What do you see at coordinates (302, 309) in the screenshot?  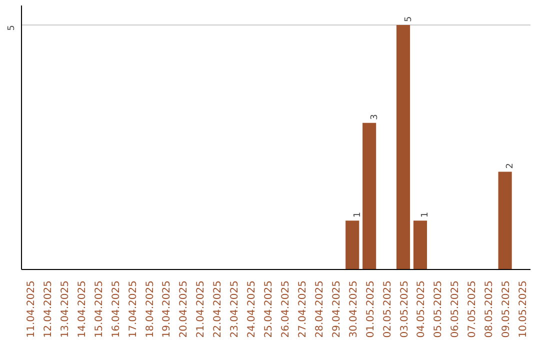 I see `x-tick-label: 27.04.2025` at bounding box center [302, 309].